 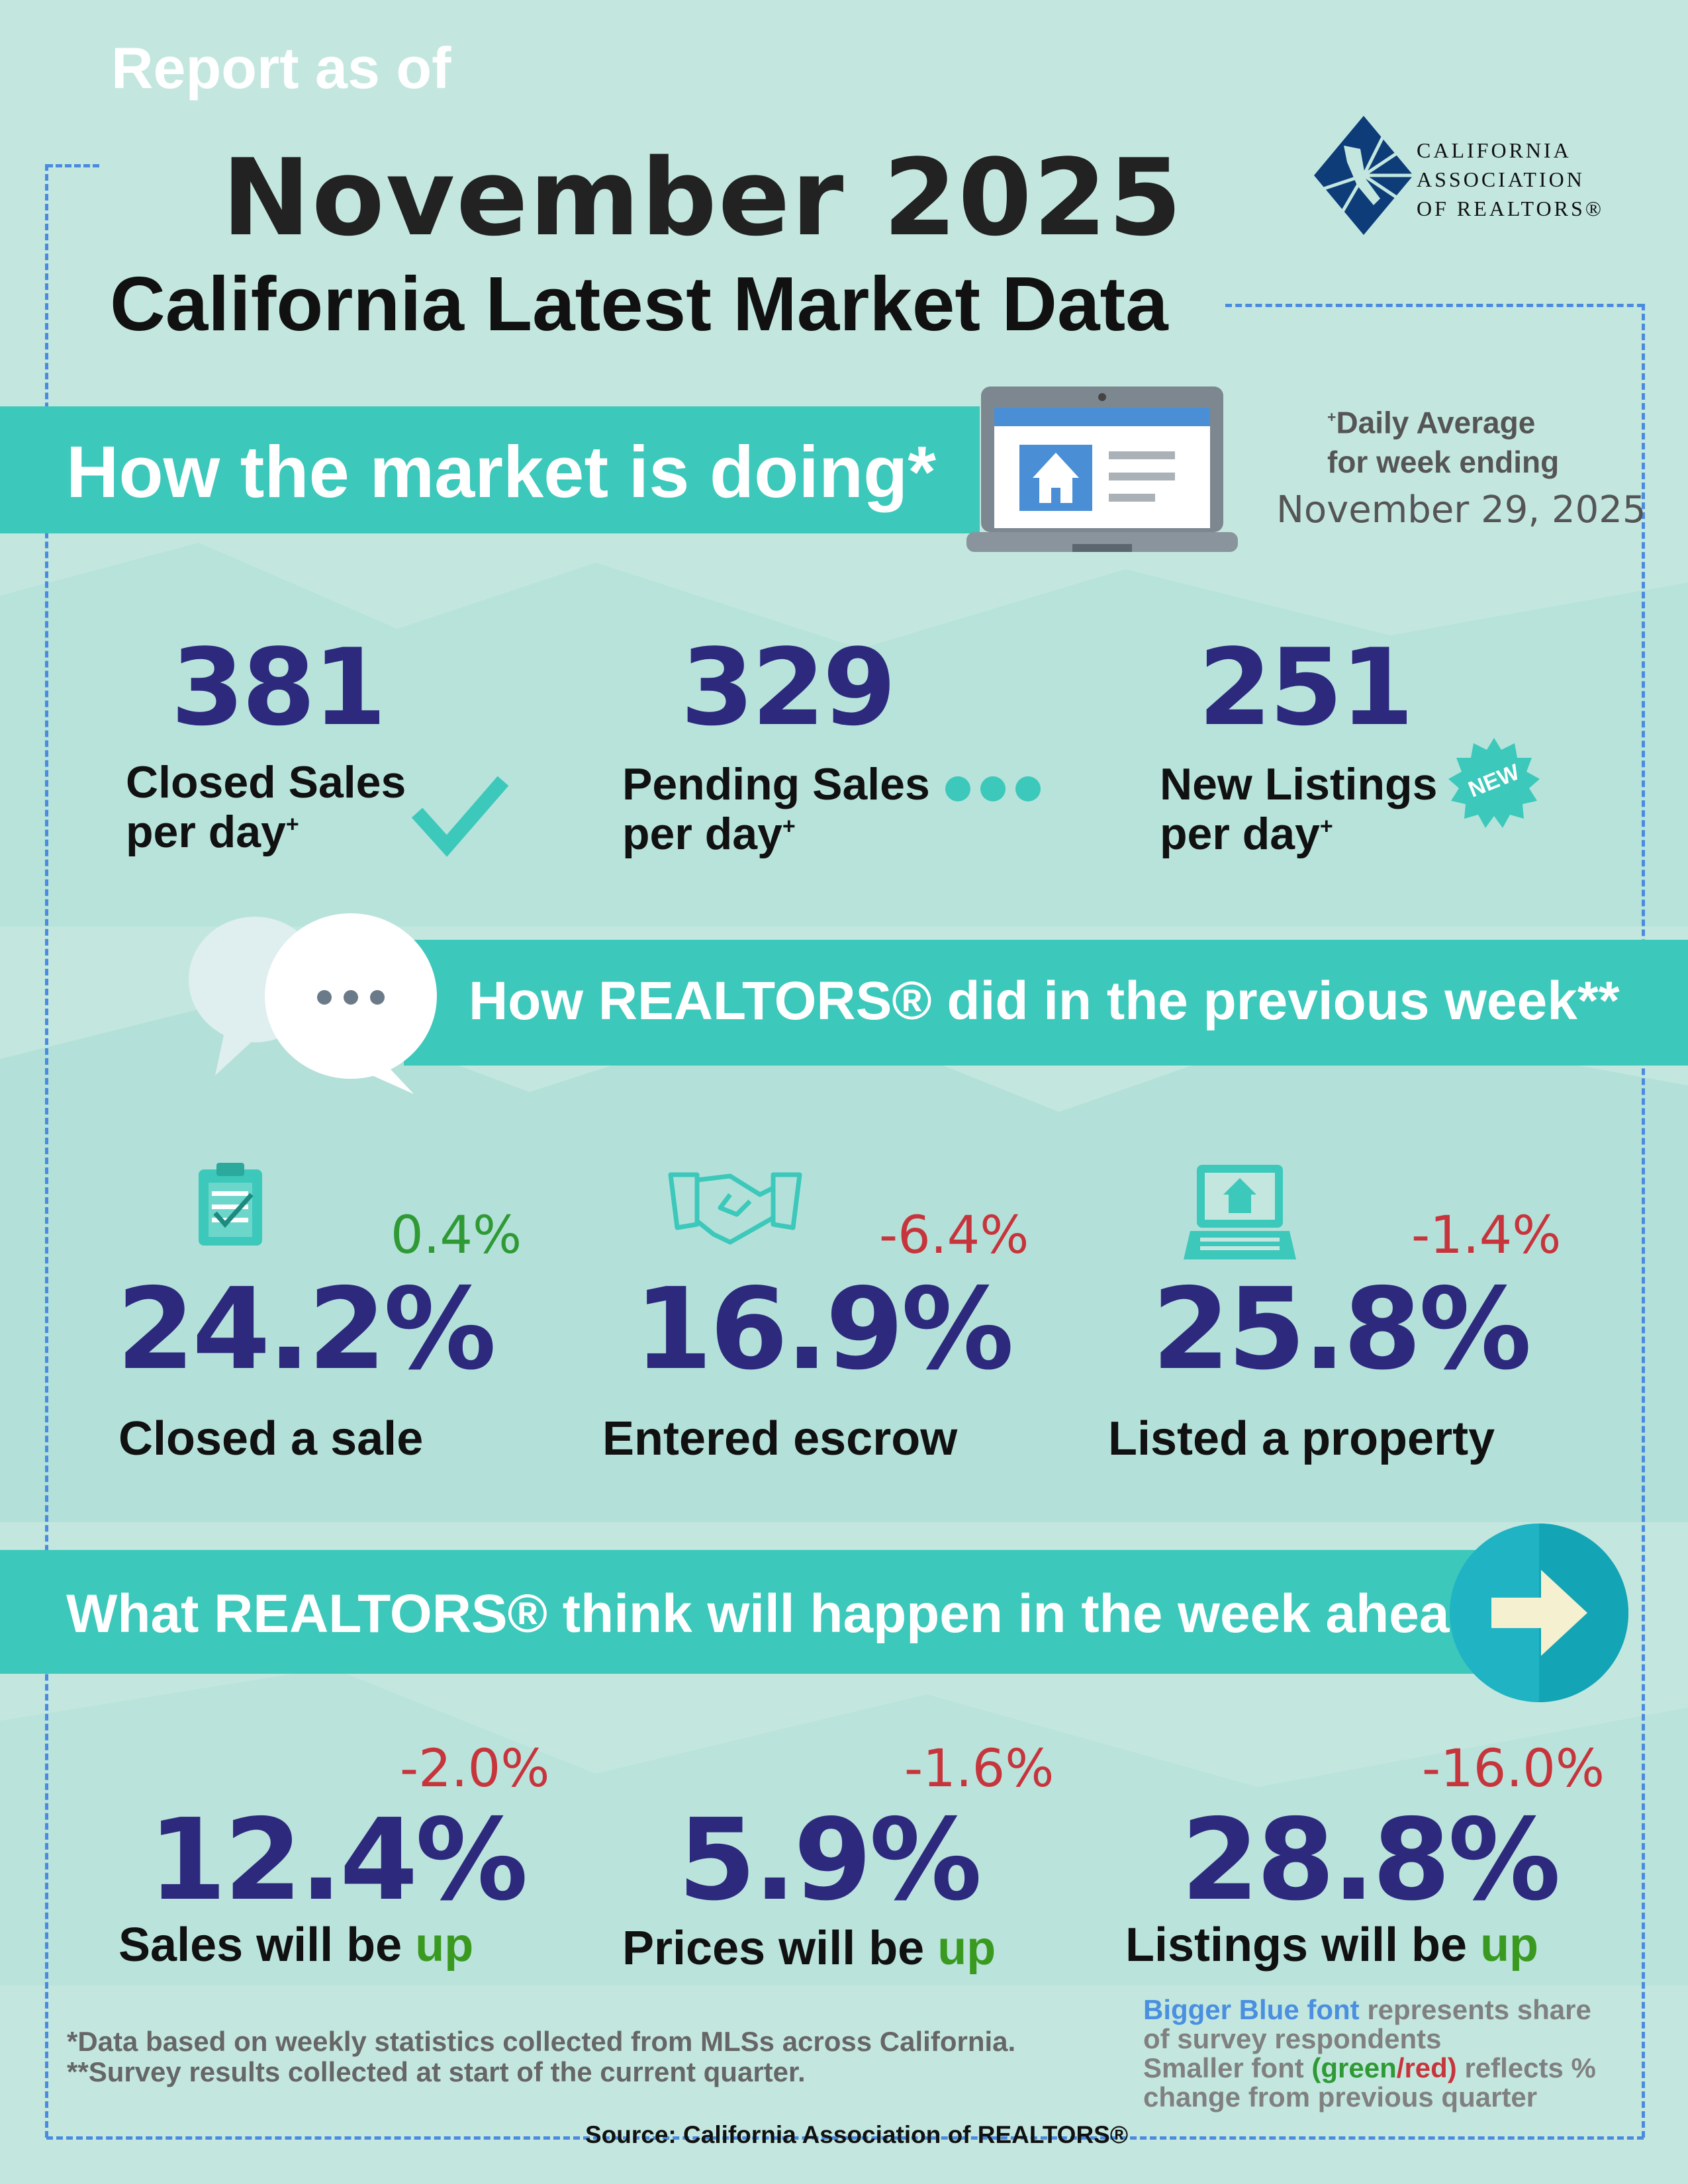 What do you see at coordinates (1494, 783) in the screenshot?
I see `new-badge-icon: NEW` at bounding box center [1494, 783].